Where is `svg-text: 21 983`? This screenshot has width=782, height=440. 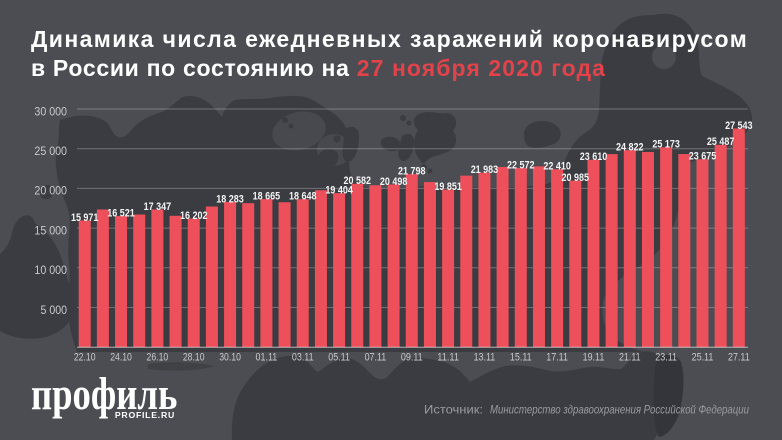 svg-text: 21 983 is located at coordinates (485, 170).